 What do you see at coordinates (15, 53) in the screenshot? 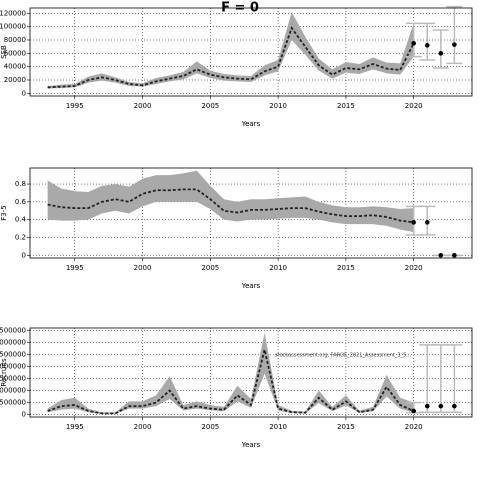
I see `y-tick-label: 60000` at bounding box center [15, 53].